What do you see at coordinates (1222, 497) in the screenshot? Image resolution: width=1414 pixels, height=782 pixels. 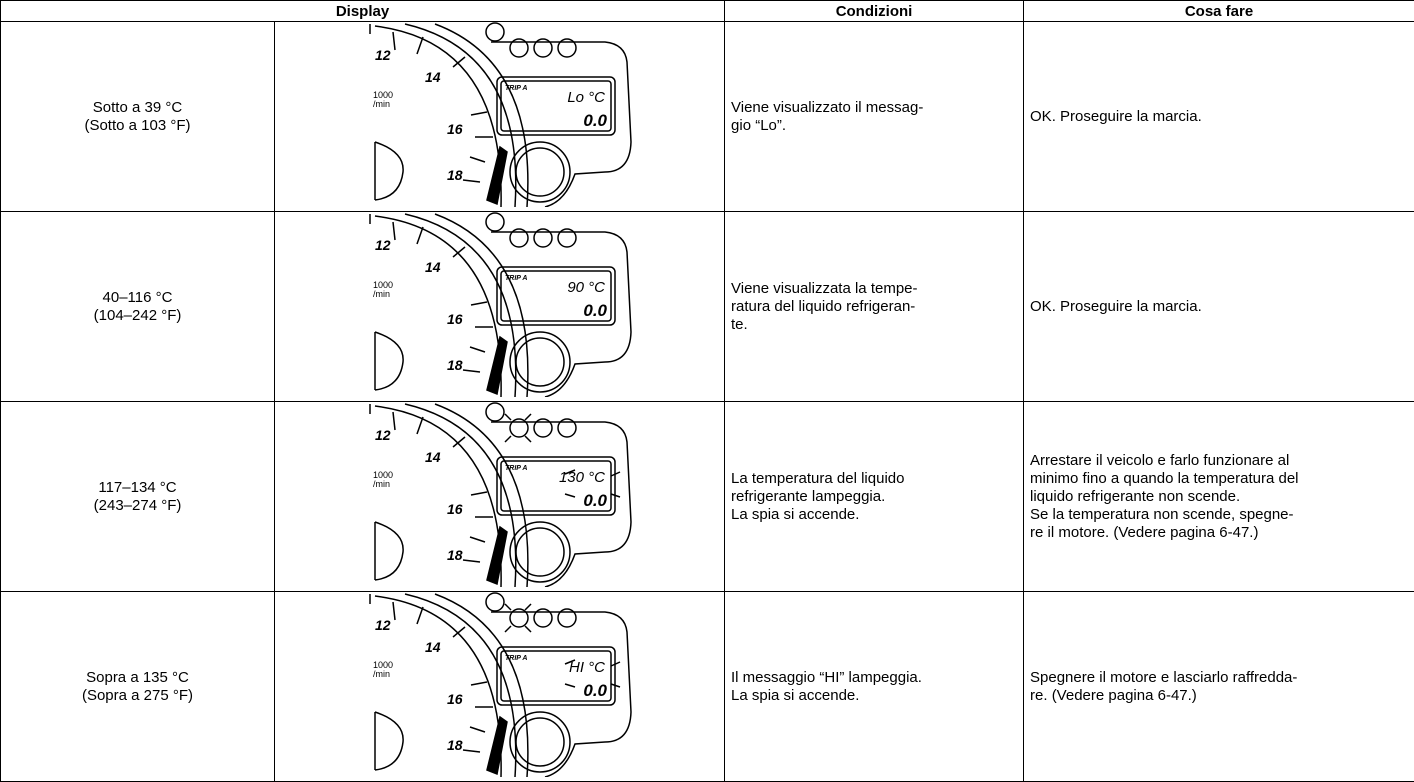 I see `text-line: liquido refrigerante non scende.` at bounding box center [1222, 497].